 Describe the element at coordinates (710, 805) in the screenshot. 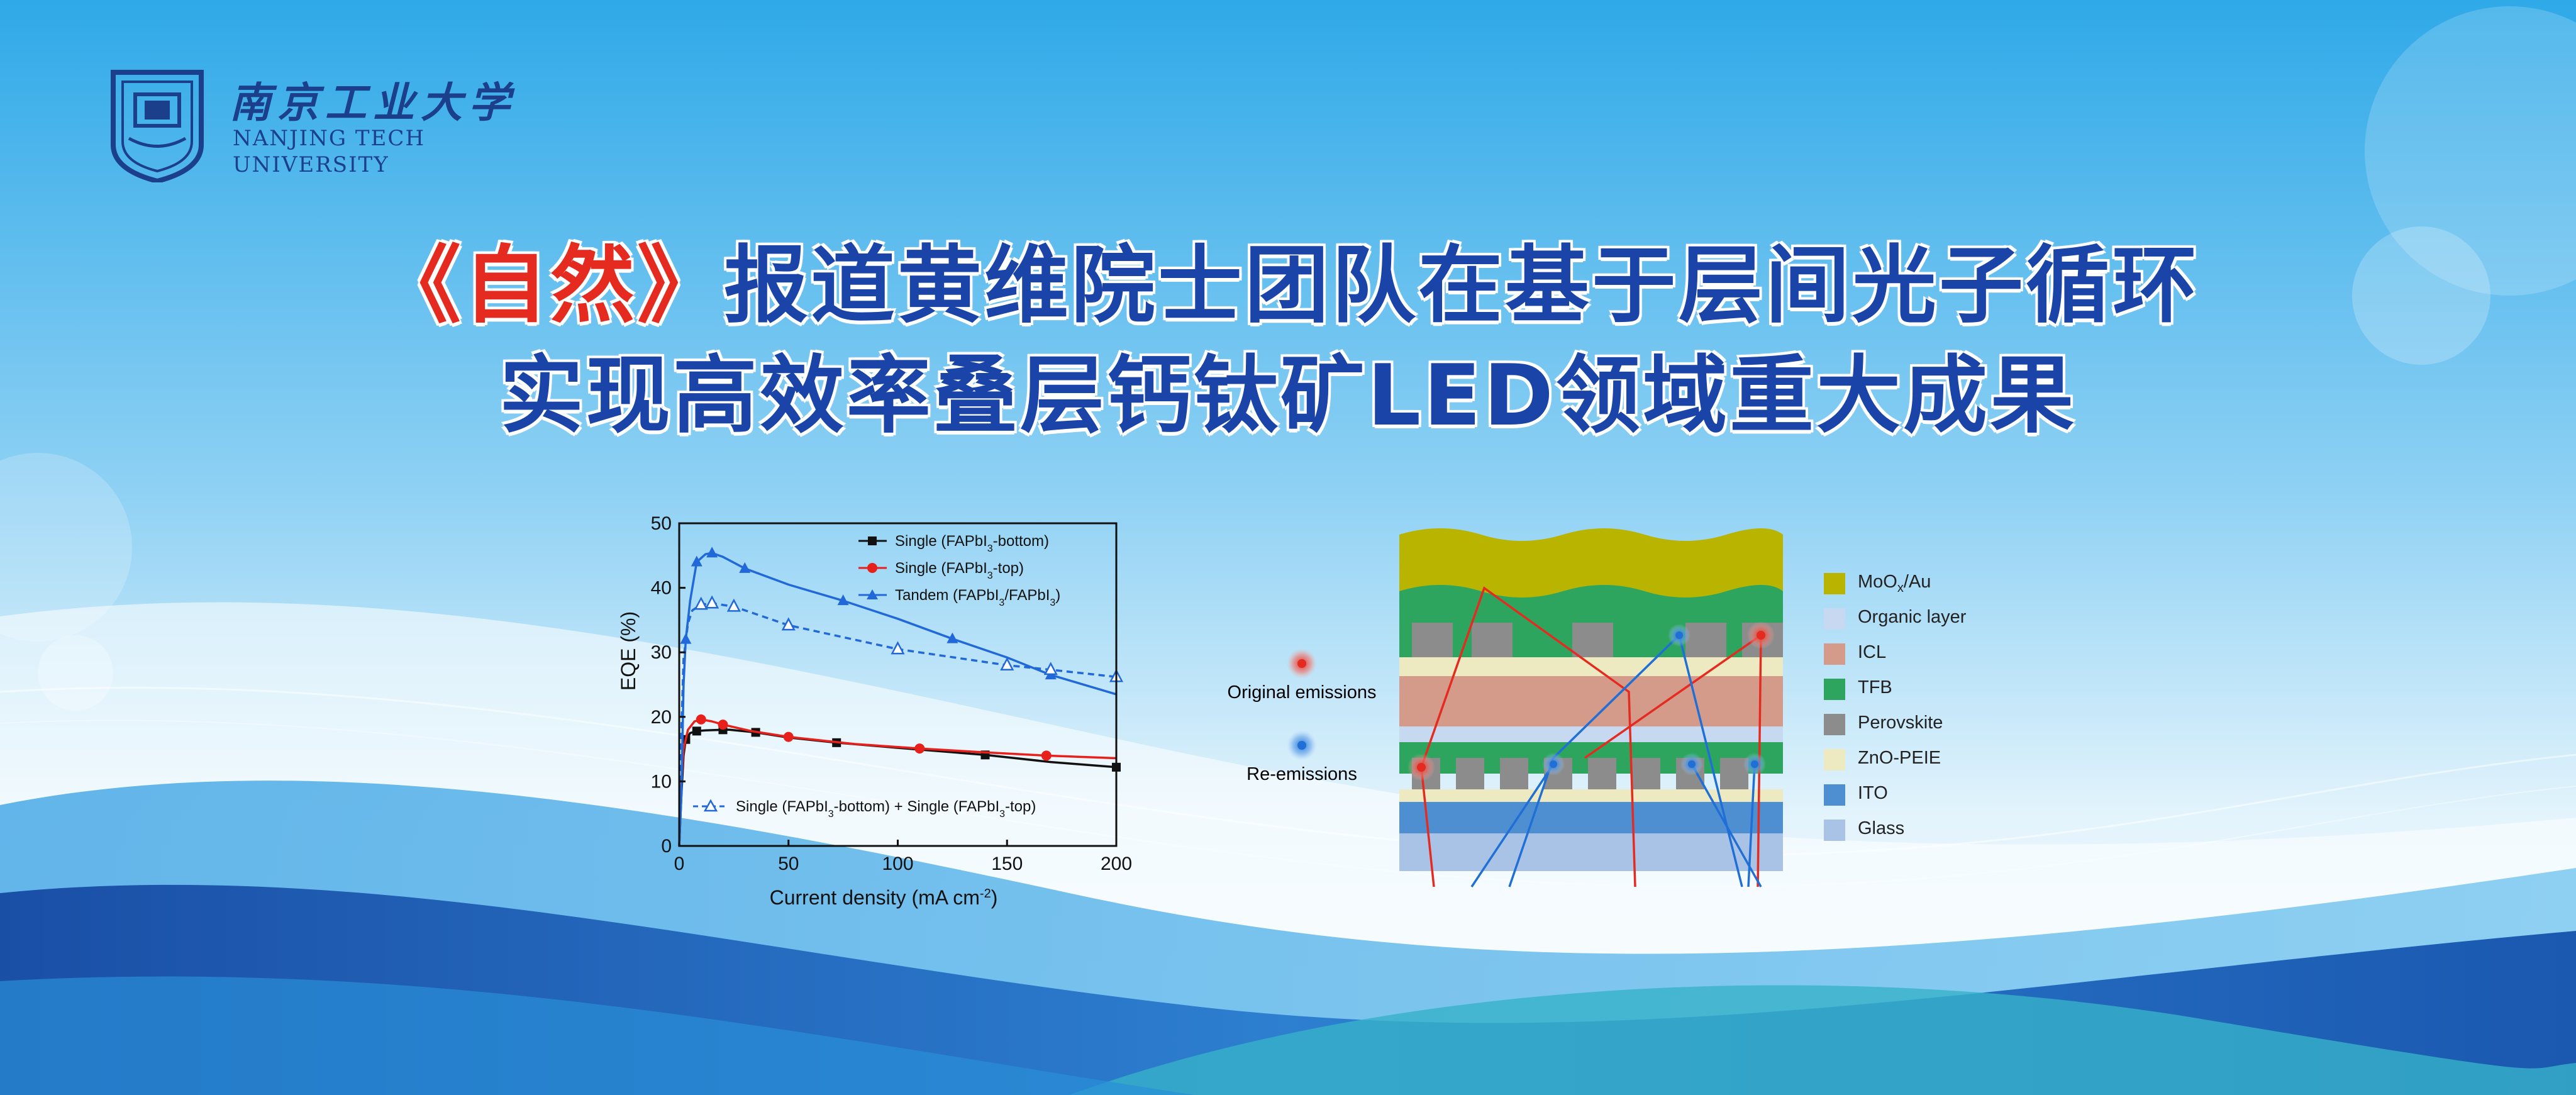

I see `legend-marker-sum` at that location.